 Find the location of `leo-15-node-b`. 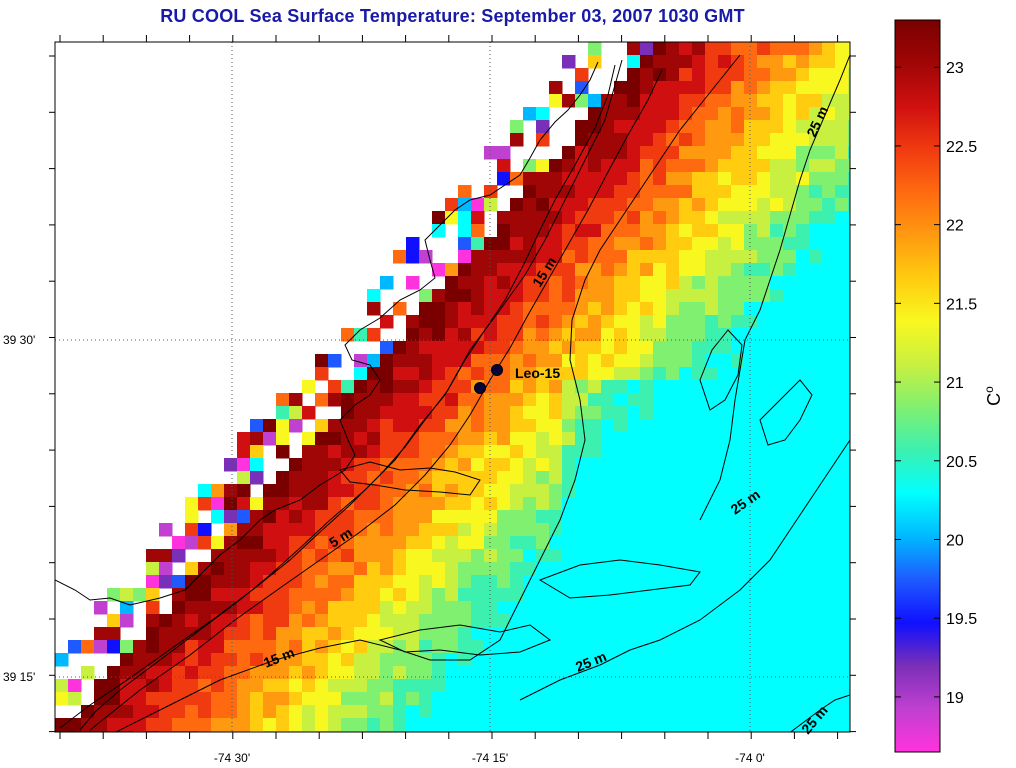

leo-15-node-b is located at coordinates (480, 388).